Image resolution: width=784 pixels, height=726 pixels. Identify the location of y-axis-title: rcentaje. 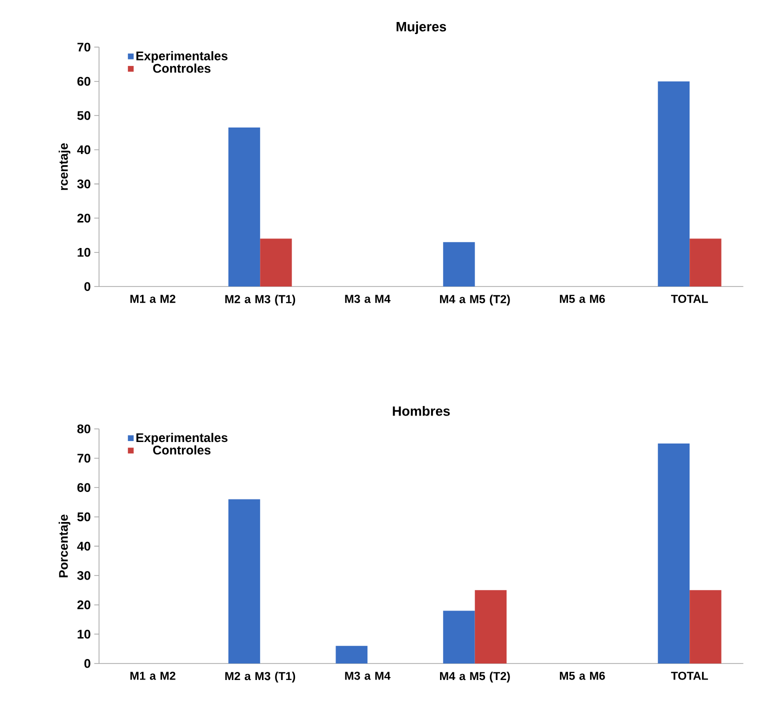
(64, 166).